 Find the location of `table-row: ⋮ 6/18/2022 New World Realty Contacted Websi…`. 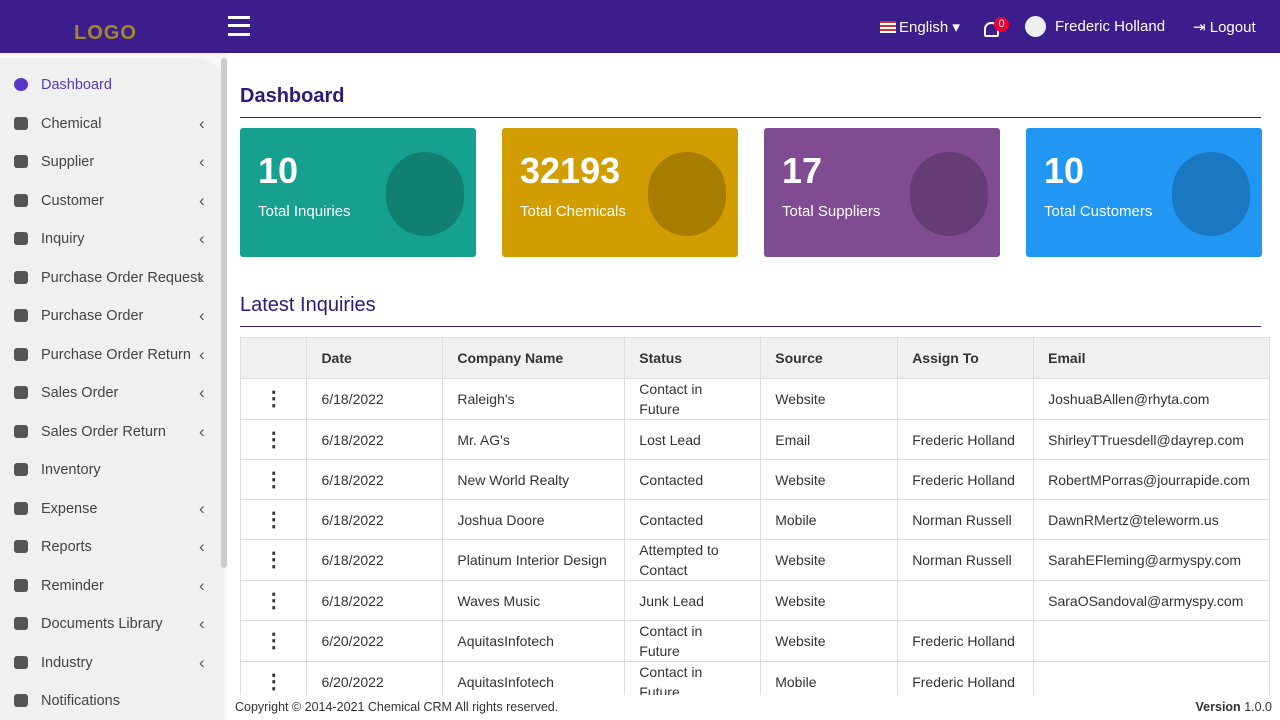

table-row: ⋮ 6/18/2022 New World Realty Contacted Websi… is located at coordinates (754, 479).